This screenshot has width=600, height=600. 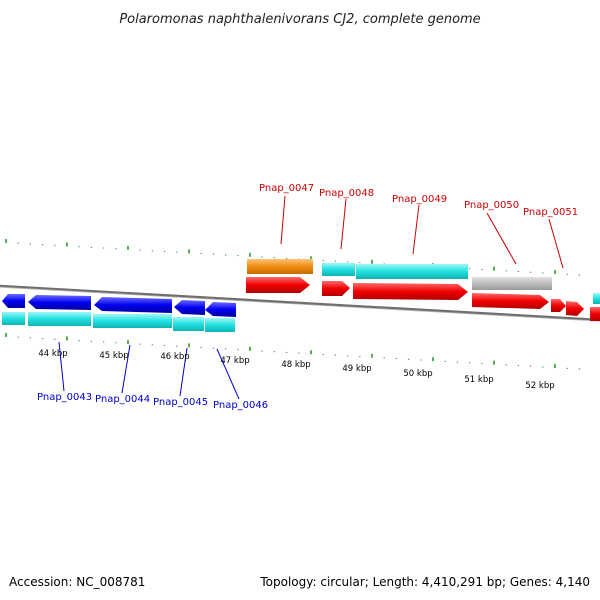 What do you see at coordinates (512, 283) in the screenshot?
I see `gene-gray-block` at bounding box center [512, 283].